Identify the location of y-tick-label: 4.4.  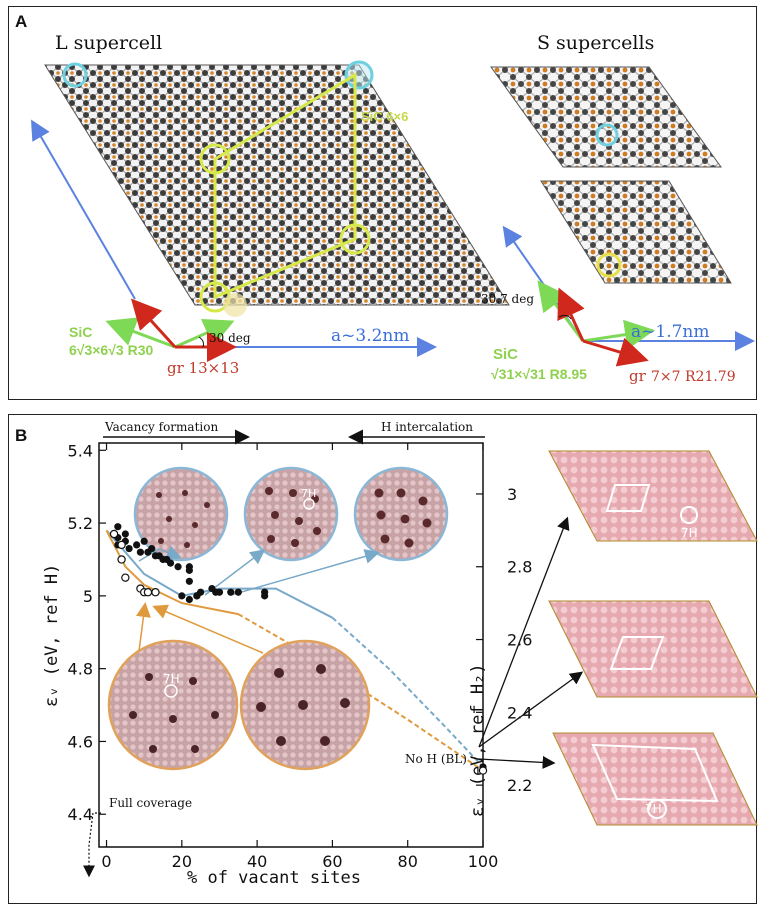
(80, 814).